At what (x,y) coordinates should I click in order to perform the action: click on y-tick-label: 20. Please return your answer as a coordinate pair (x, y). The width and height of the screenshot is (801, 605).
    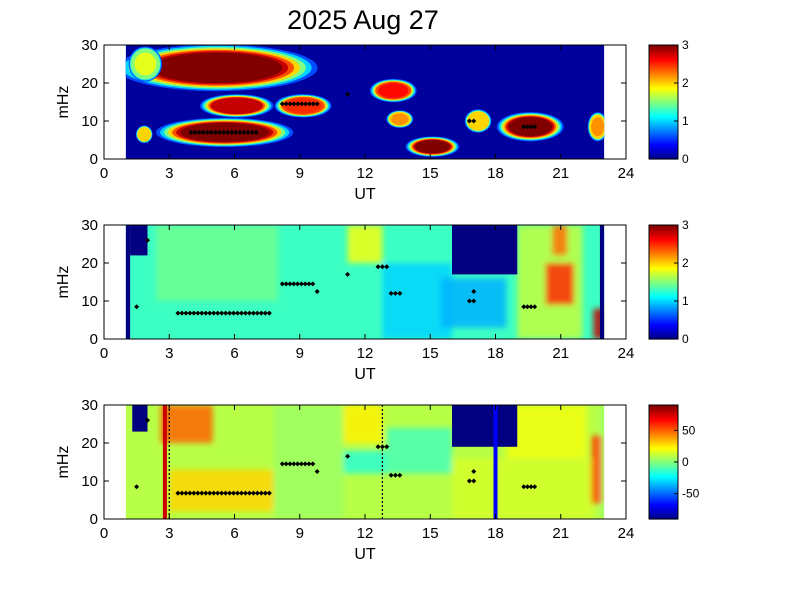
    Looking at the image, I should click on (89, 443).